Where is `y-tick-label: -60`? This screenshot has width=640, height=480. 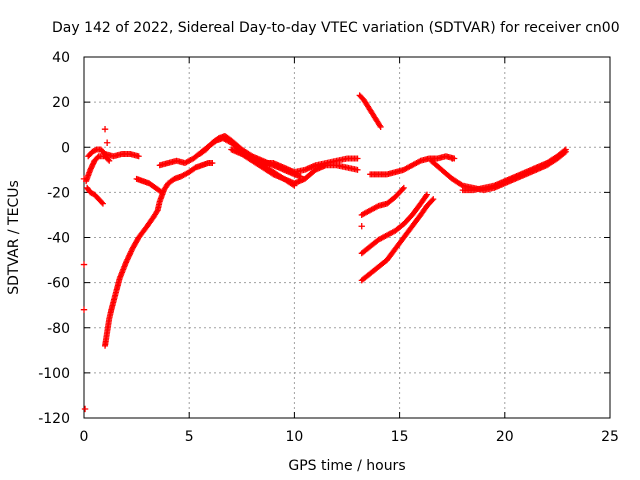
y-tick-label: -60 is located at coordinates (58, 284).